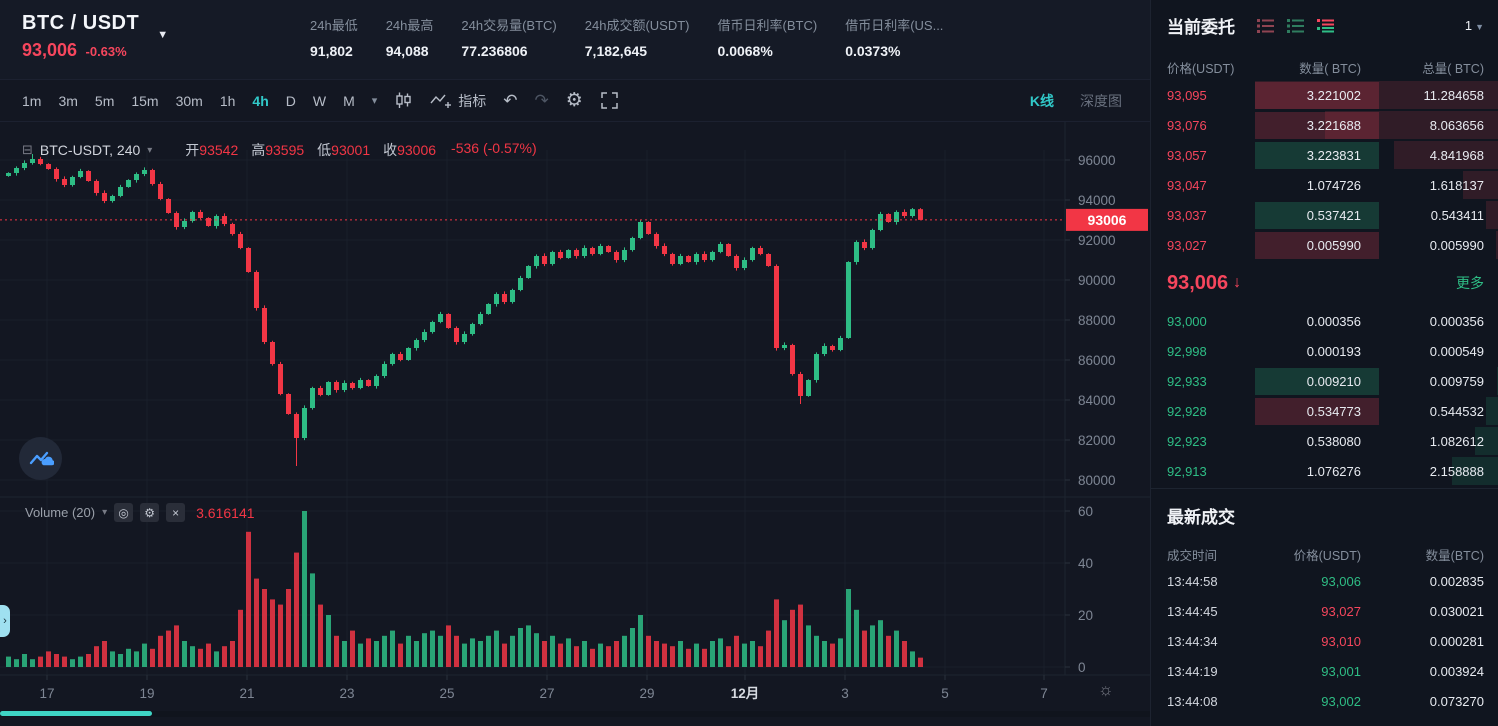 The height and width of the screenshot is (726, 1498). What do you see at coordinates (1187, 245) in the screenshot?
I see `order-price: 93,027` at bounding box center [1187, 245].